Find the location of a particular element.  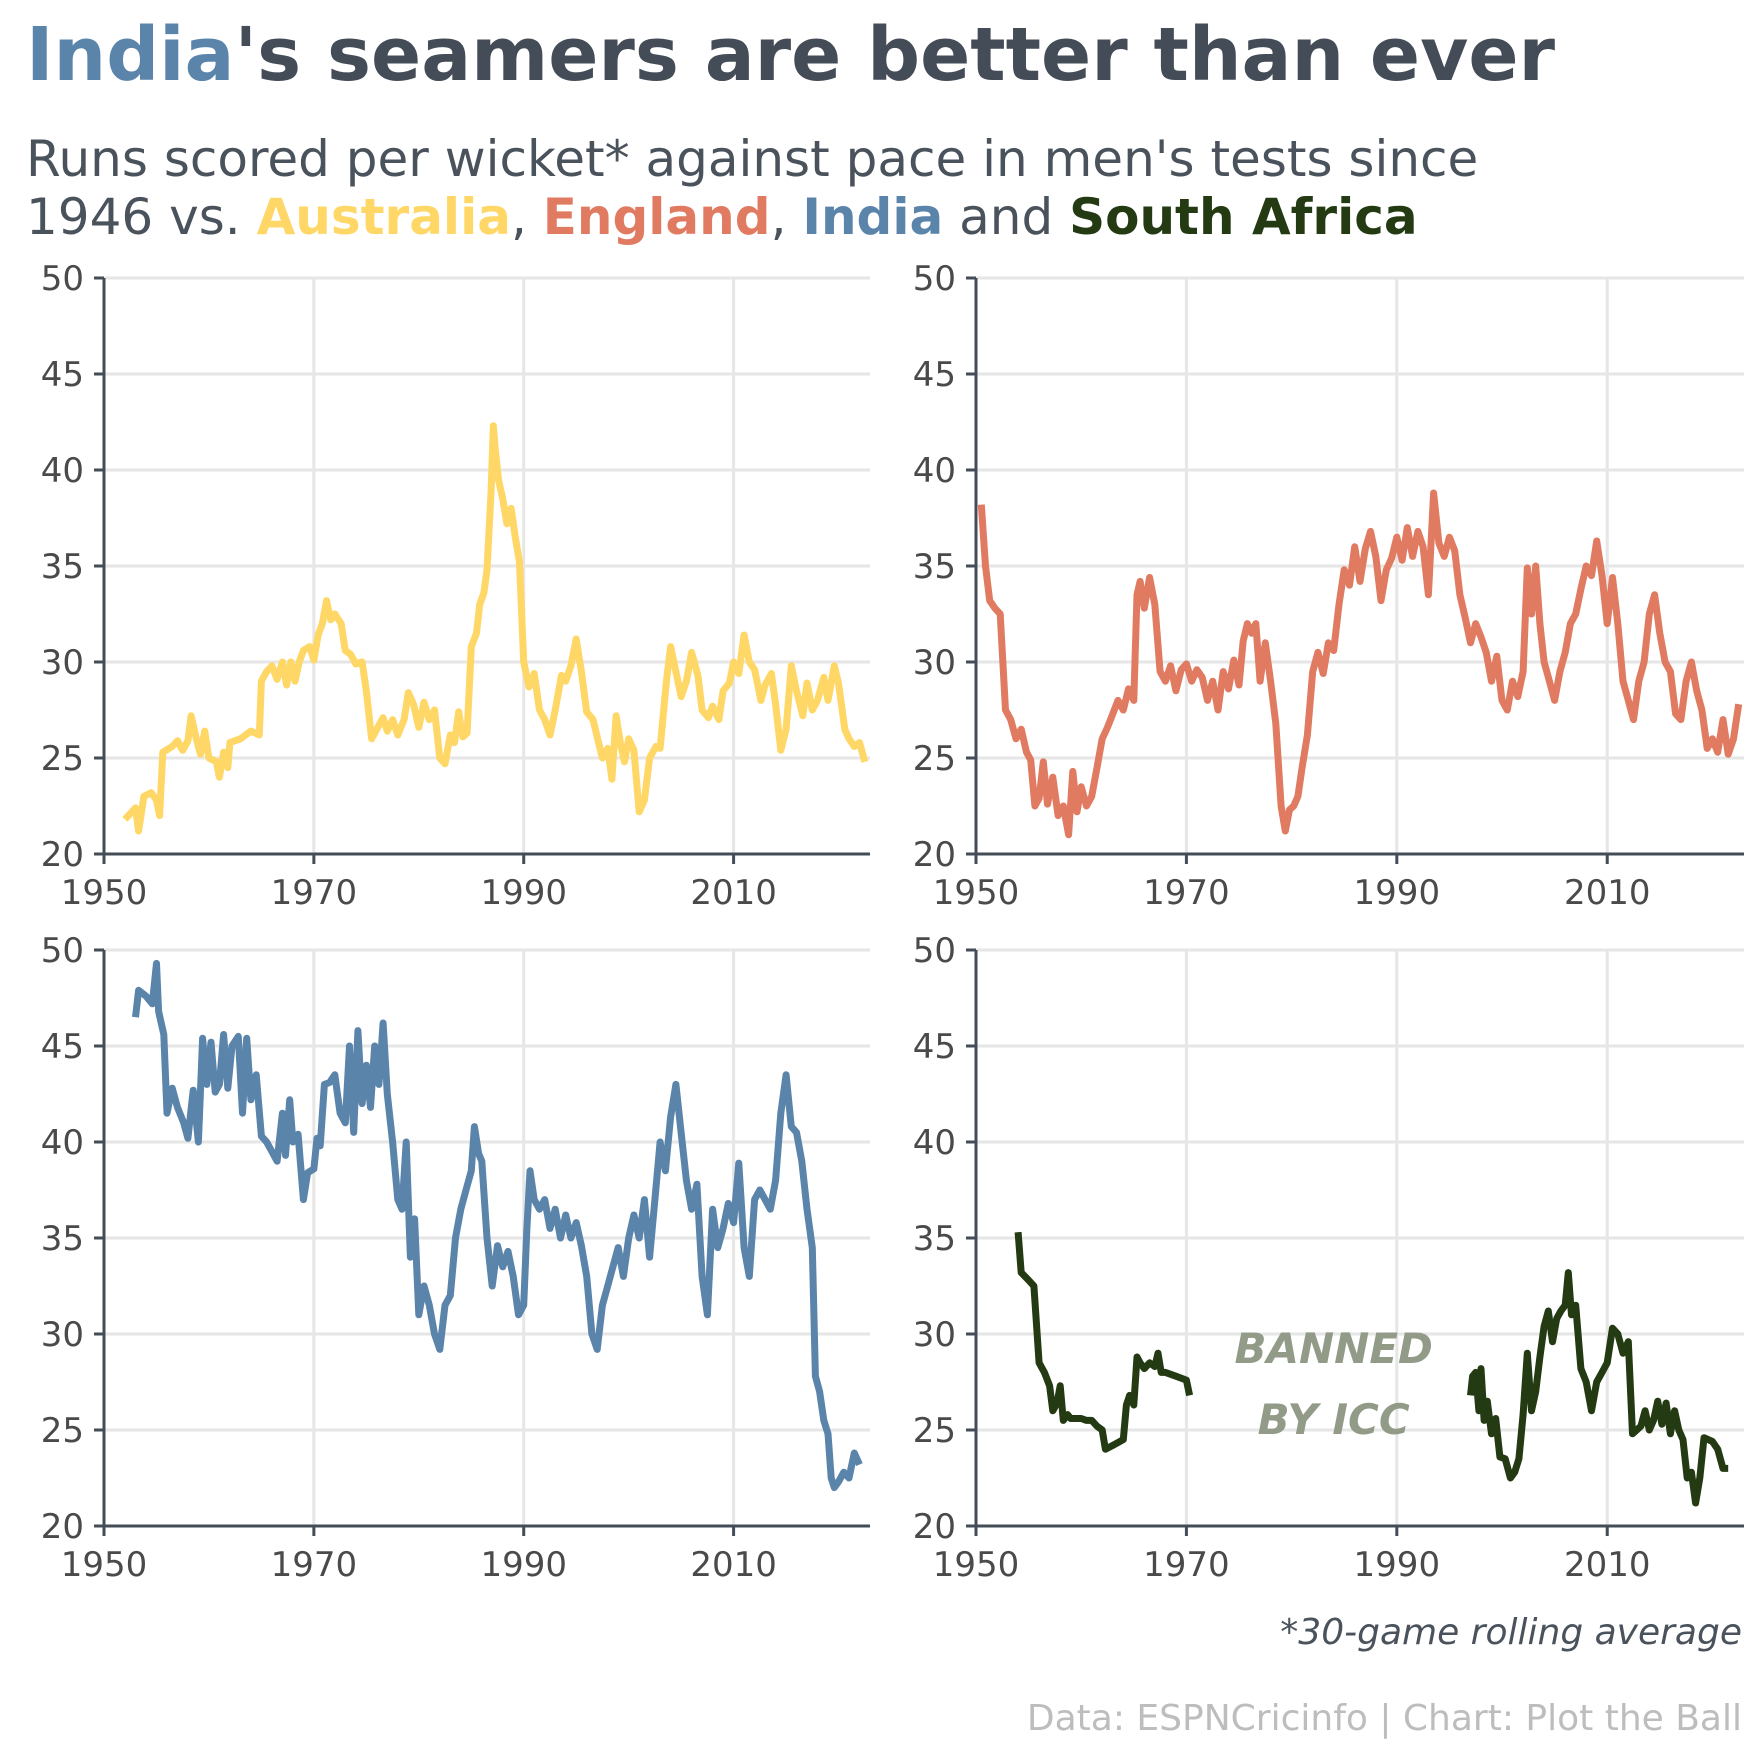

footnote: *30-game rolling average is located at coordinates (1511, 1632).